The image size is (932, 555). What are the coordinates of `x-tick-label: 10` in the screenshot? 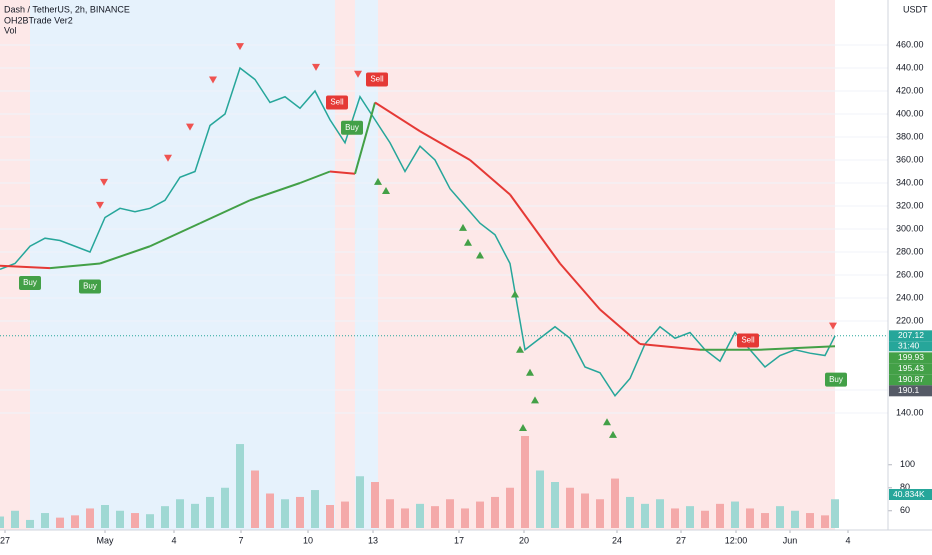 It's located at (308, 540).